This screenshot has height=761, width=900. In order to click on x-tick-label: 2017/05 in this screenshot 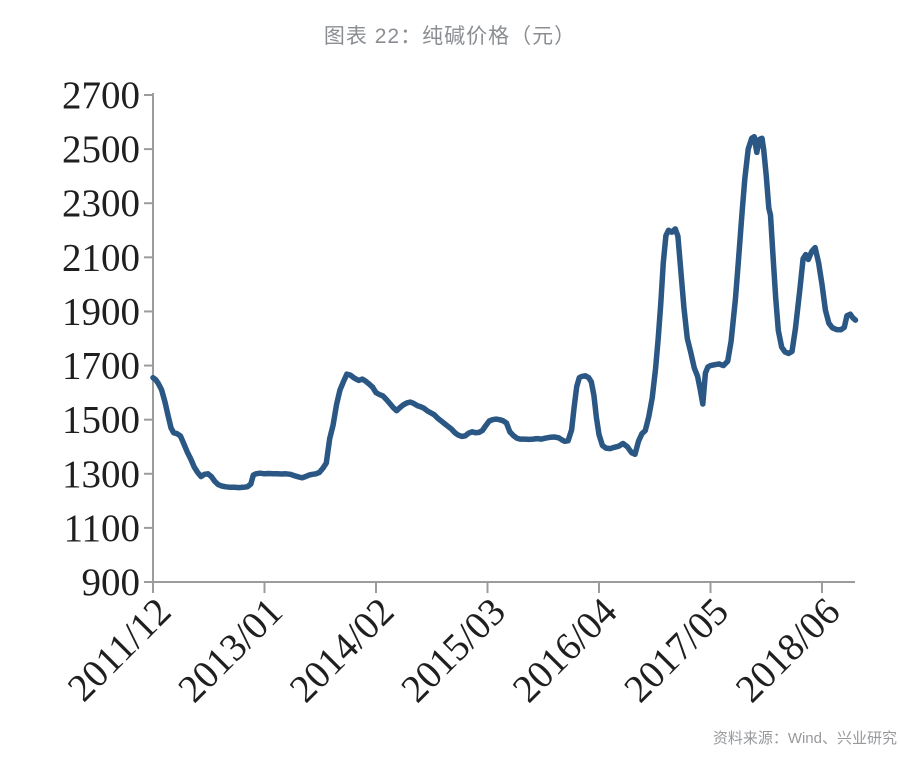, I will do `click(676, 650)`.